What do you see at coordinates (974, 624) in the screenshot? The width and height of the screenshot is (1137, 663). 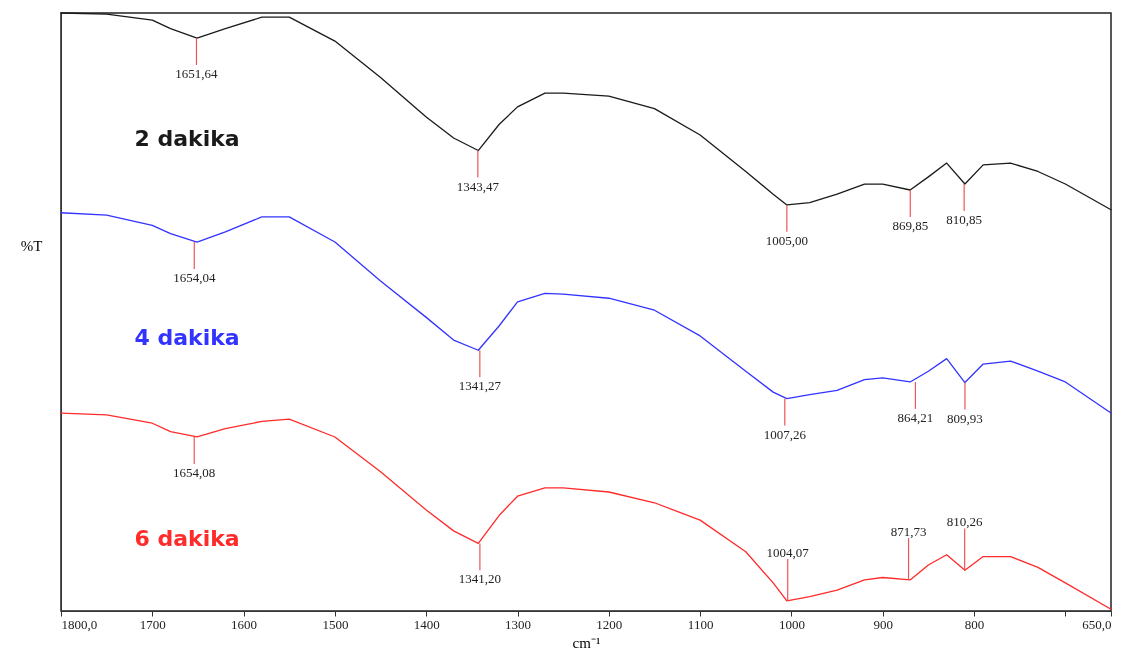 I see `x-tick-label: 800` at bounding box center [974, 624].